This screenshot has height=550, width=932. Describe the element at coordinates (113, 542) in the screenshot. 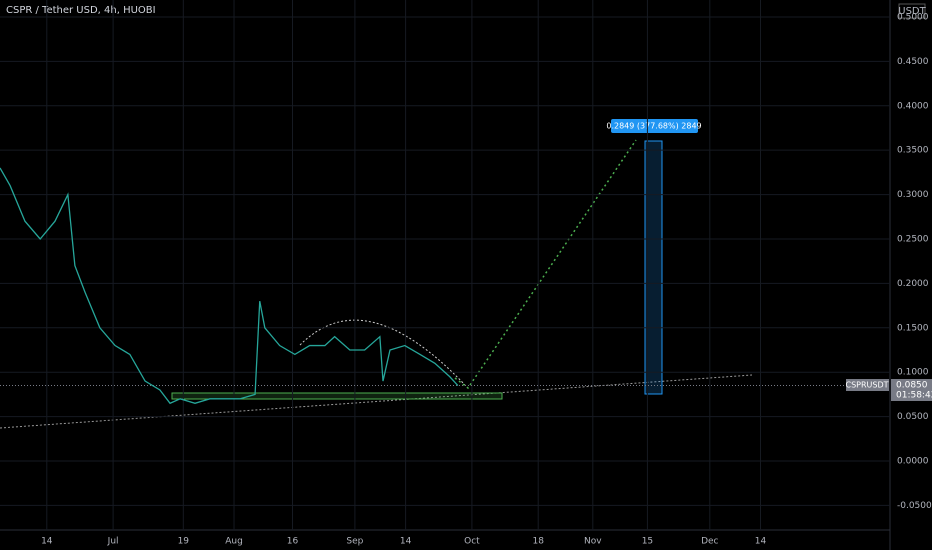

I see `x-tick-label: Jul` at that location.